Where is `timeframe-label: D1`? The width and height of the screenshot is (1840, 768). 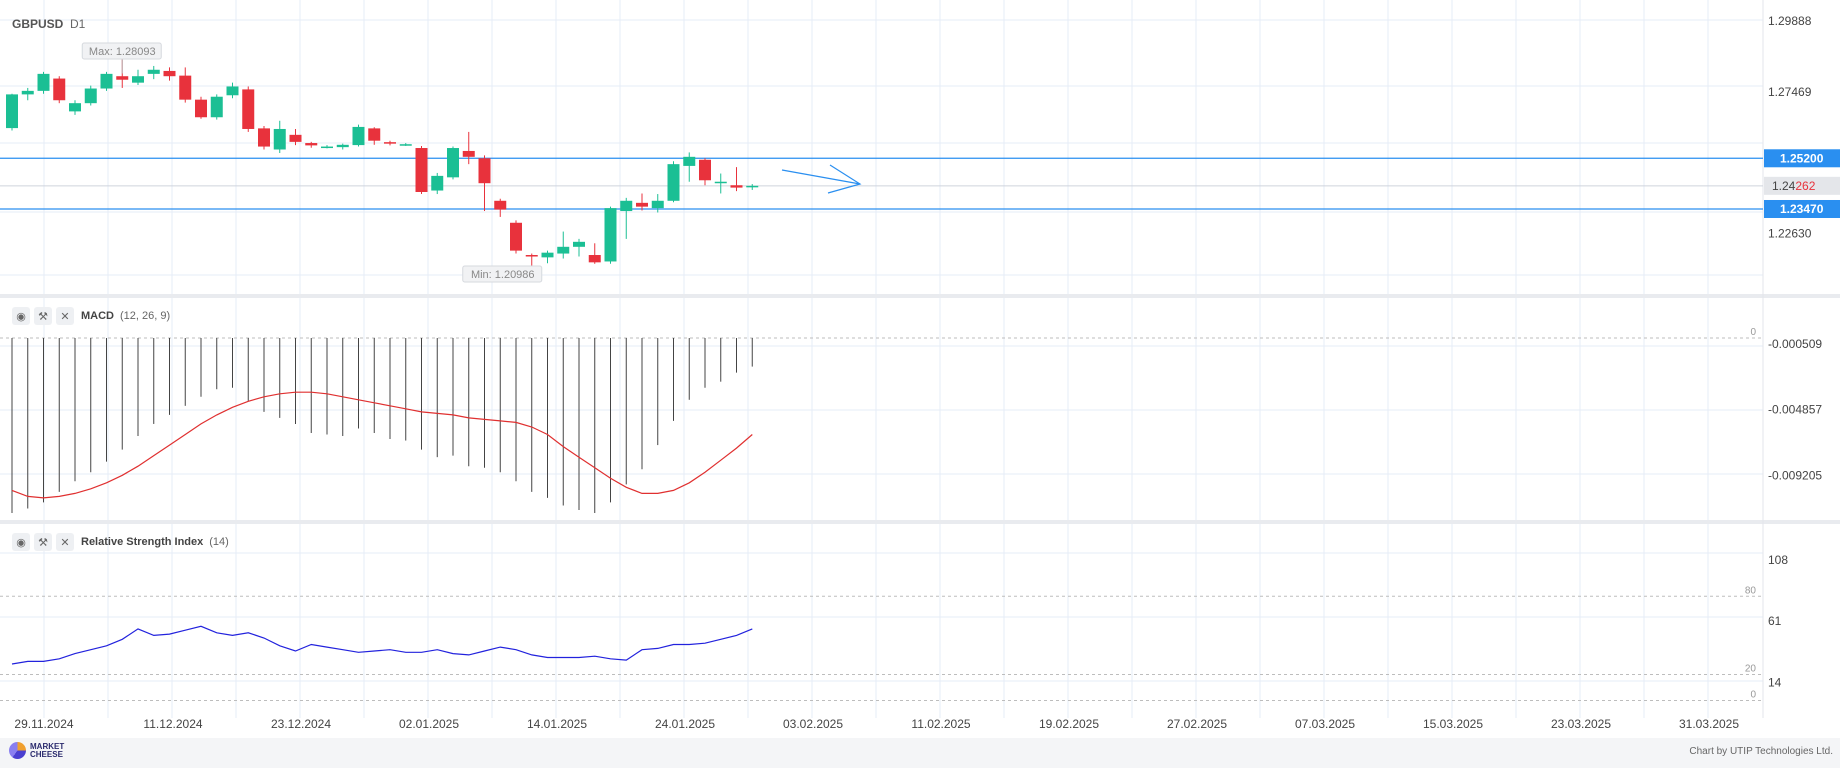
timeframe-label: D1 is located at coordinates (78, 24).